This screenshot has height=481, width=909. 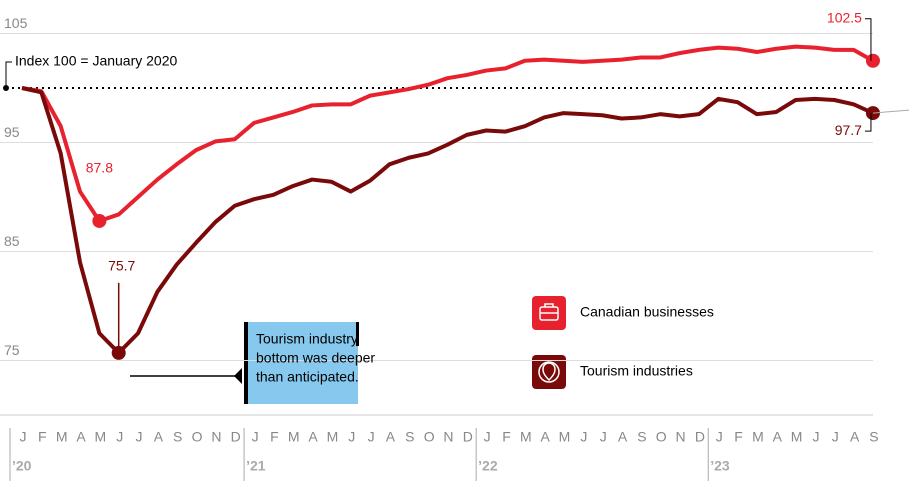 I want to click on year-label: ’20, so click(x=22, y=466).